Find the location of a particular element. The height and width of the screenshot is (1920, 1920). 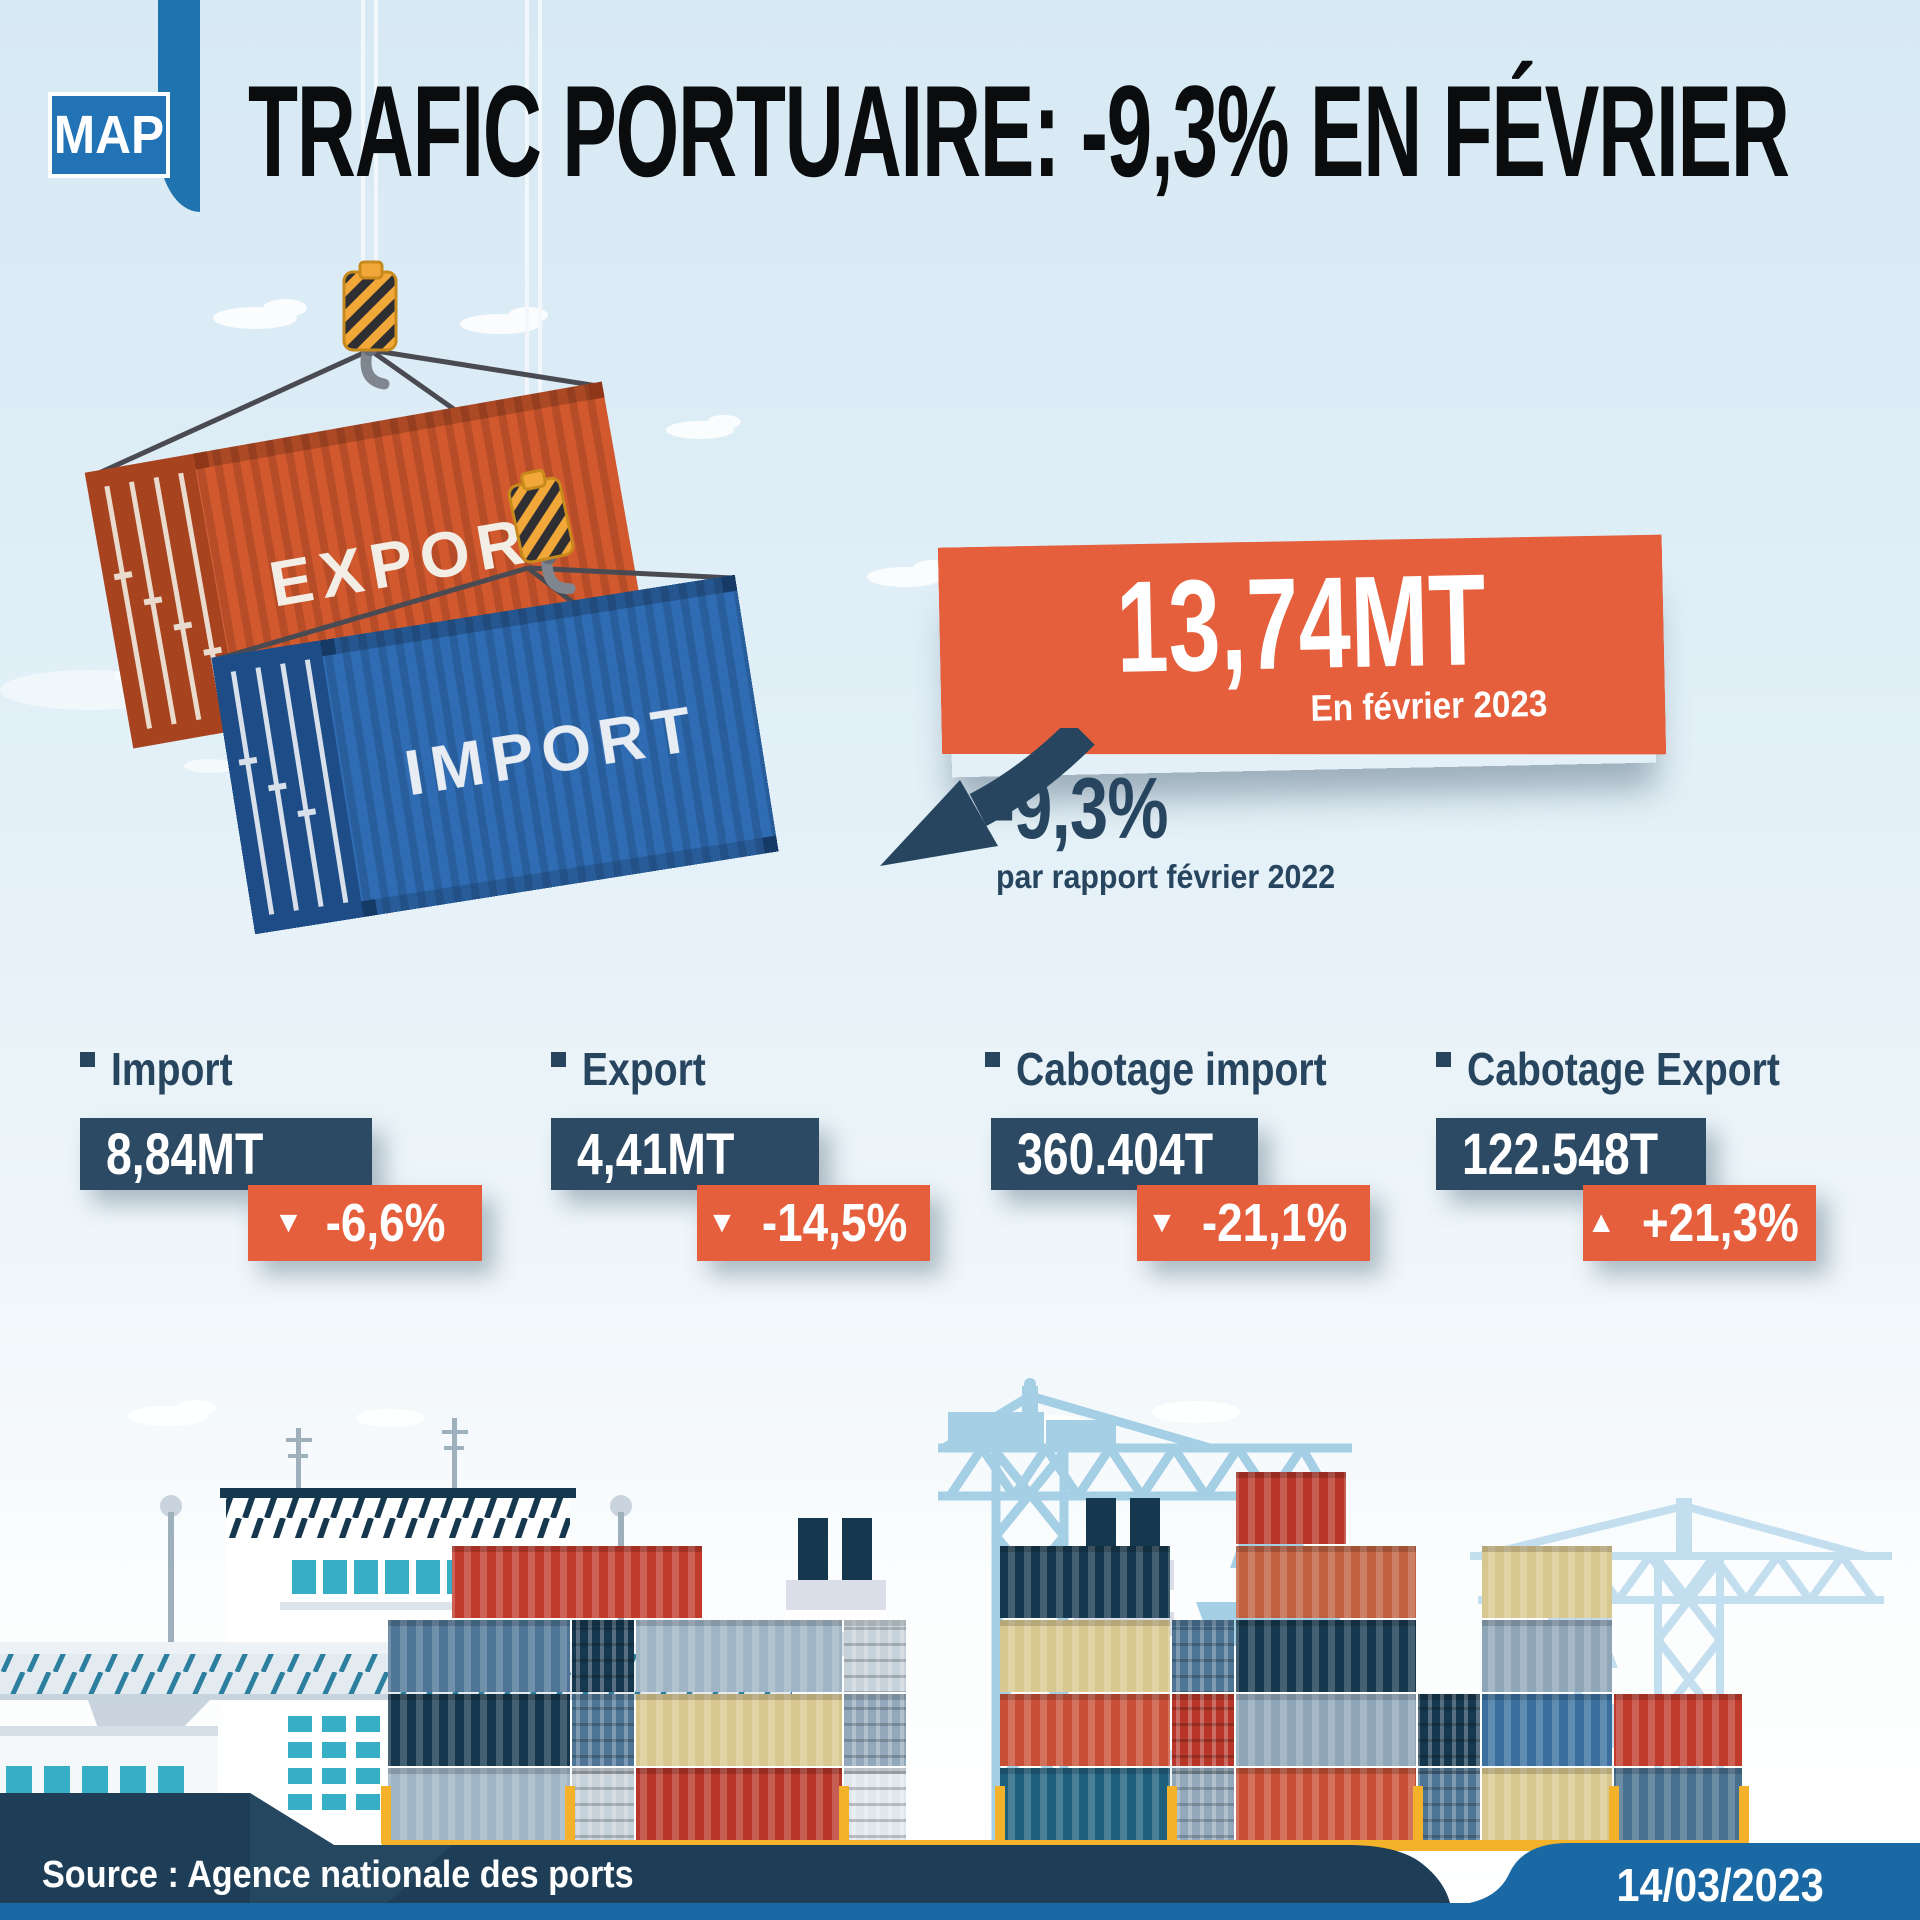

down-arrow-icon is located at coordinates (987, 797).